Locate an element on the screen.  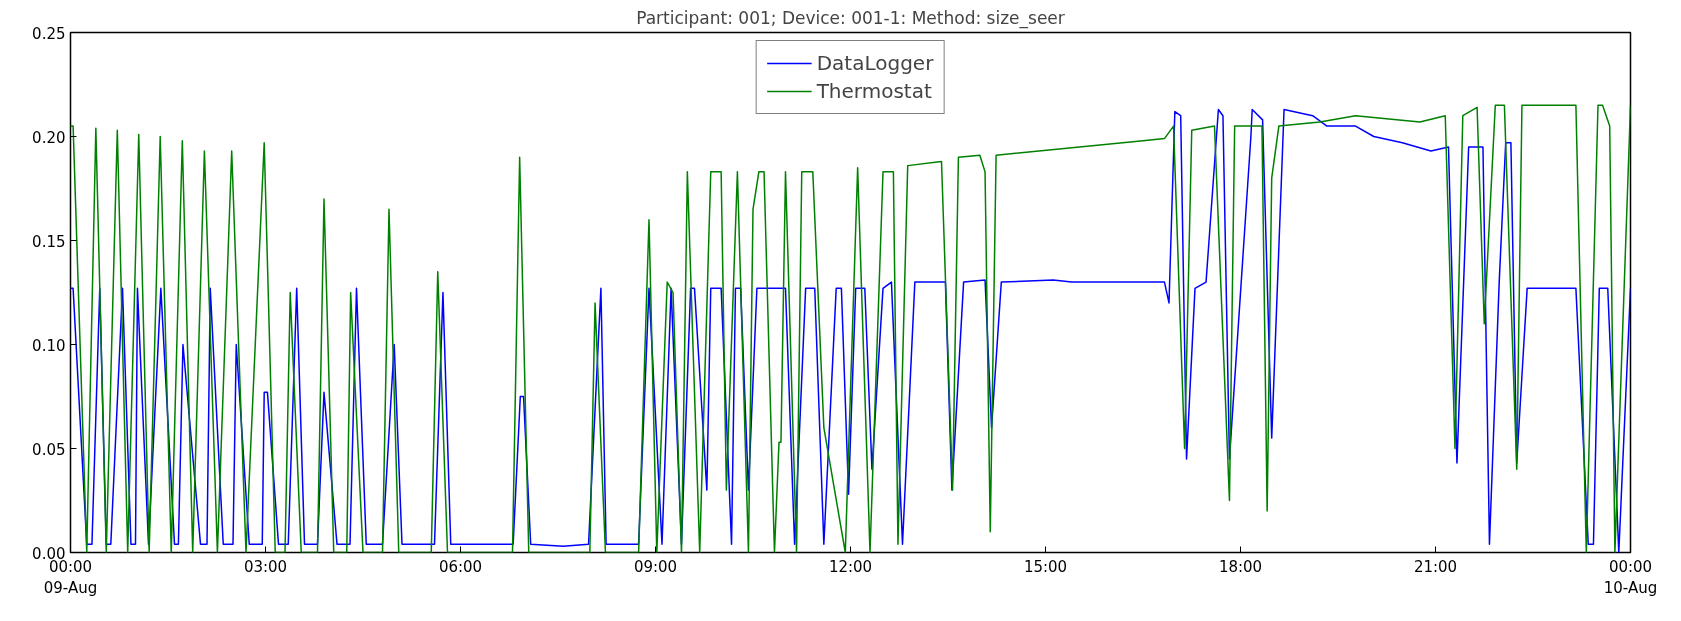
x-tick-label: 21:00 is located at coordinates (1435, 566).